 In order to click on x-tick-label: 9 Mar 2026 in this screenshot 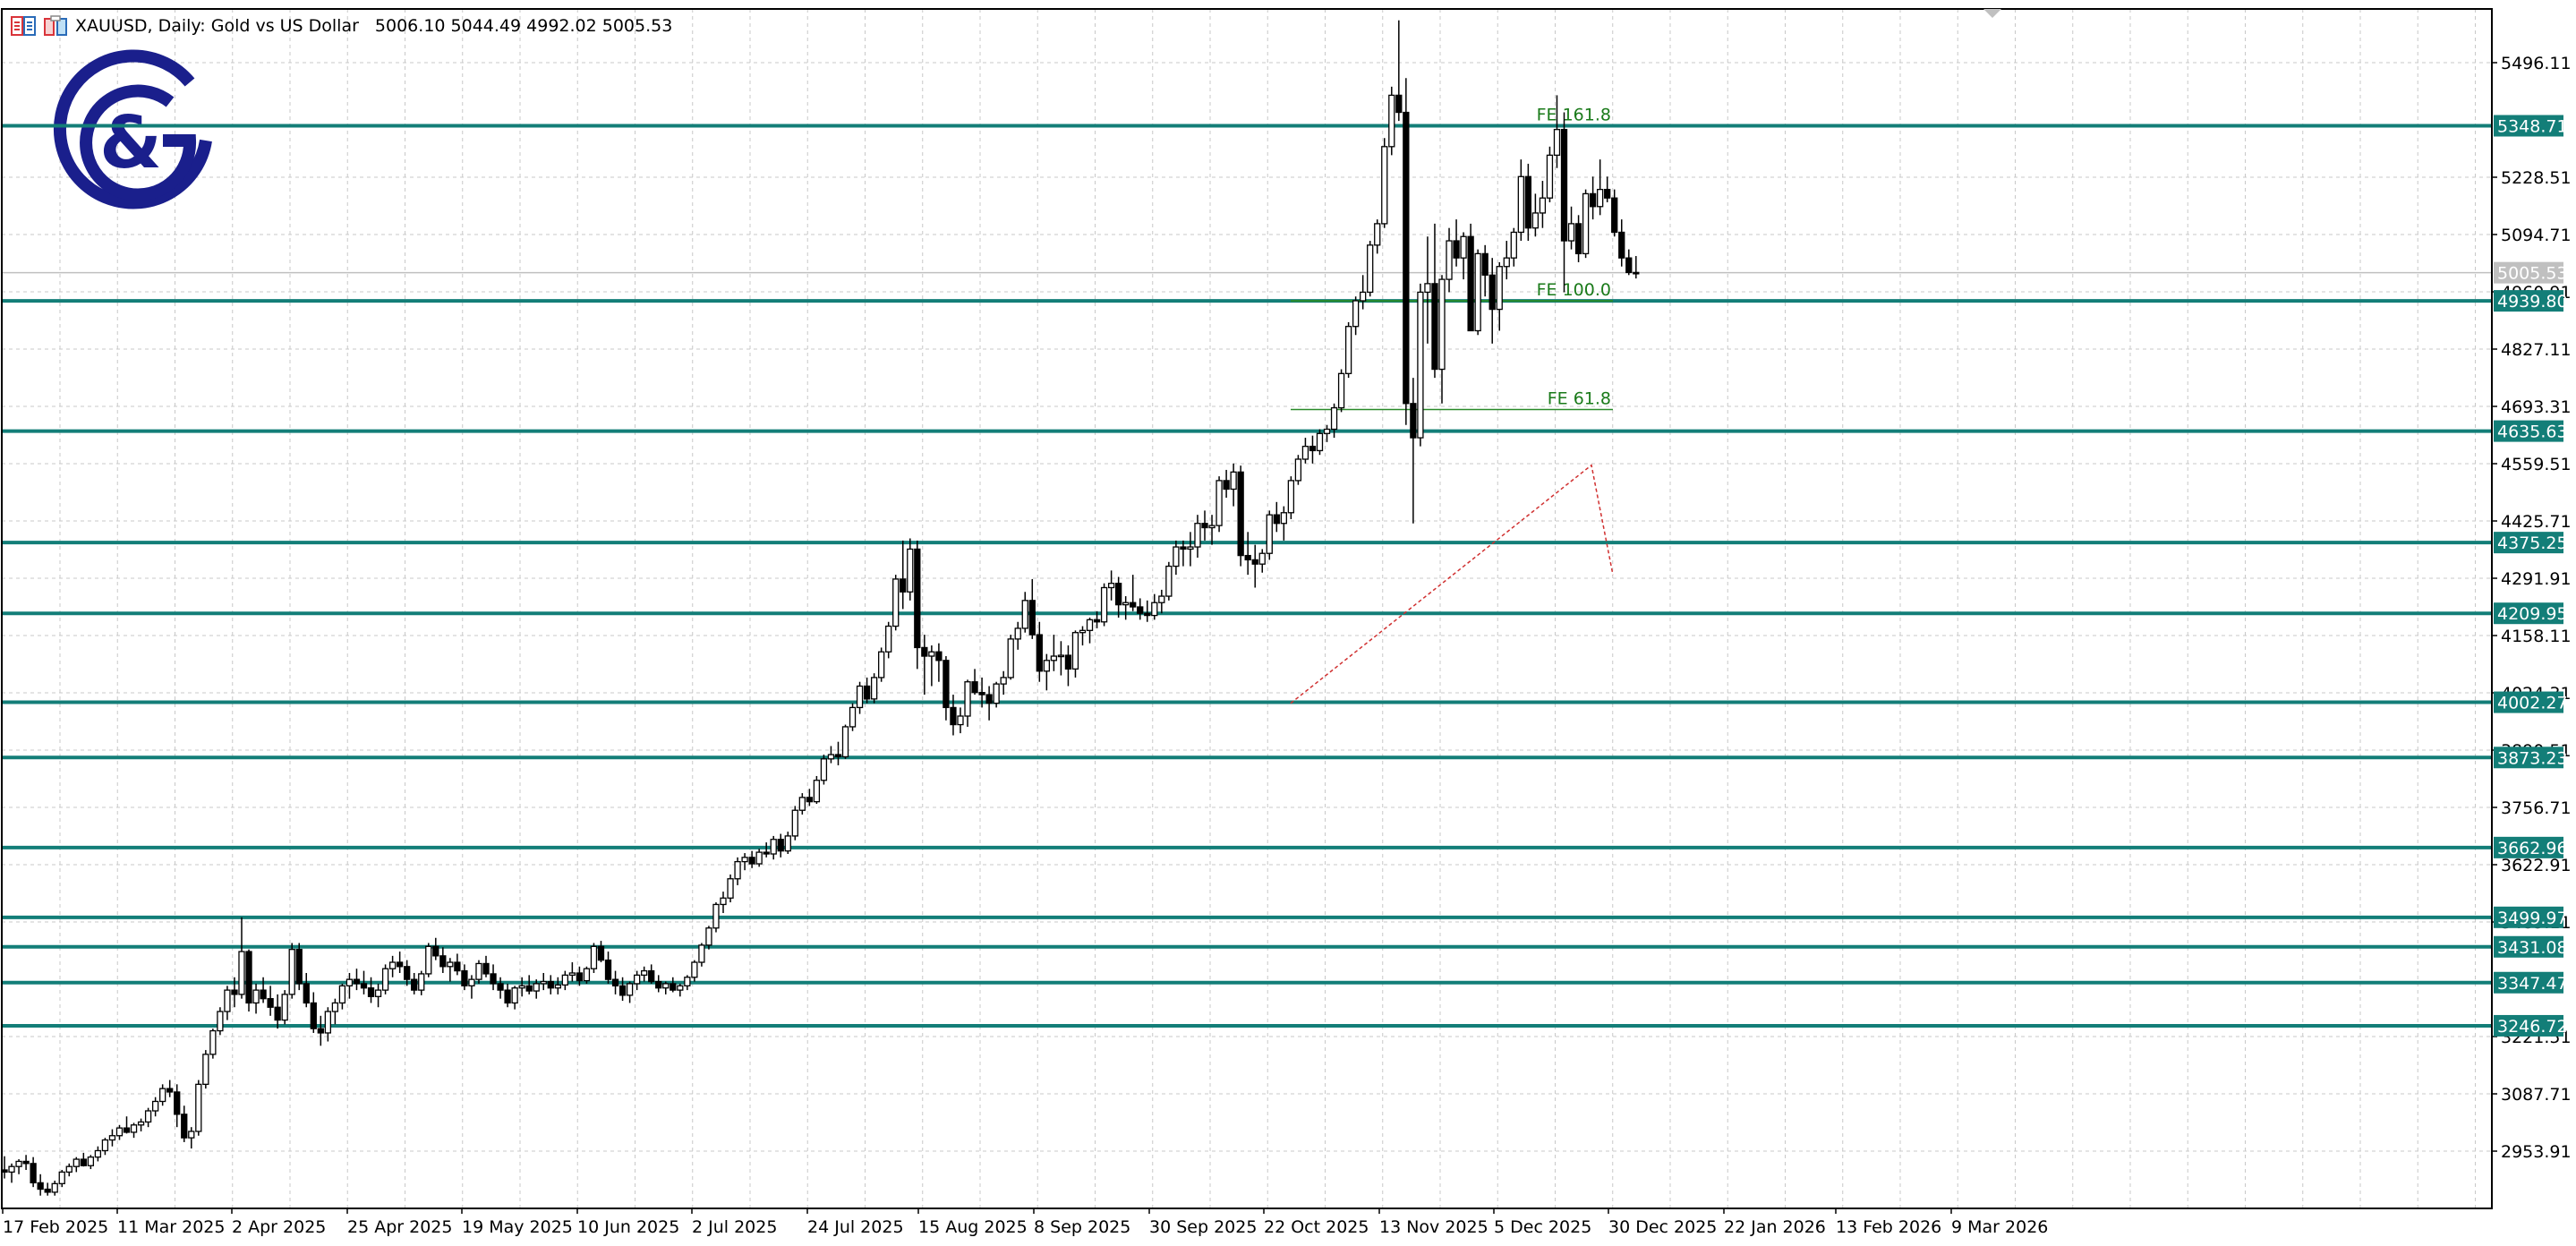, I will do `click(1999, 1227)`.